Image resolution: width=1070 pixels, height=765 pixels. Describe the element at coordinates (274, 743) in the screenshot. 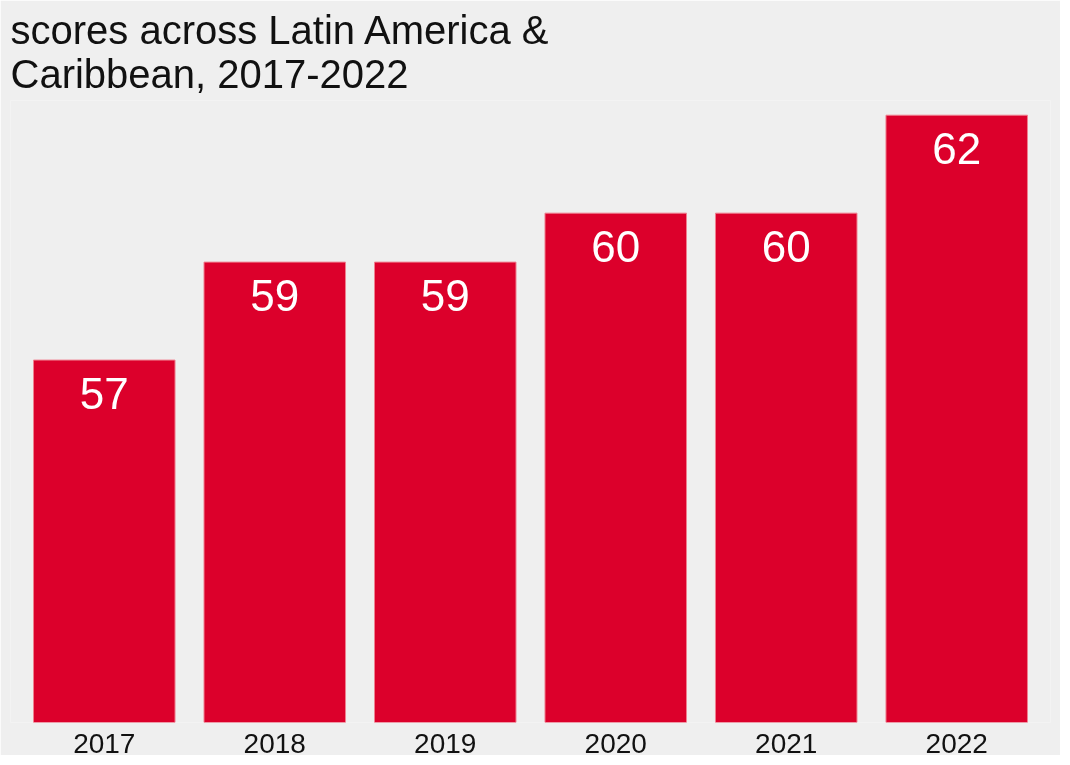

I see `x-tick-label: 2018` at that location.